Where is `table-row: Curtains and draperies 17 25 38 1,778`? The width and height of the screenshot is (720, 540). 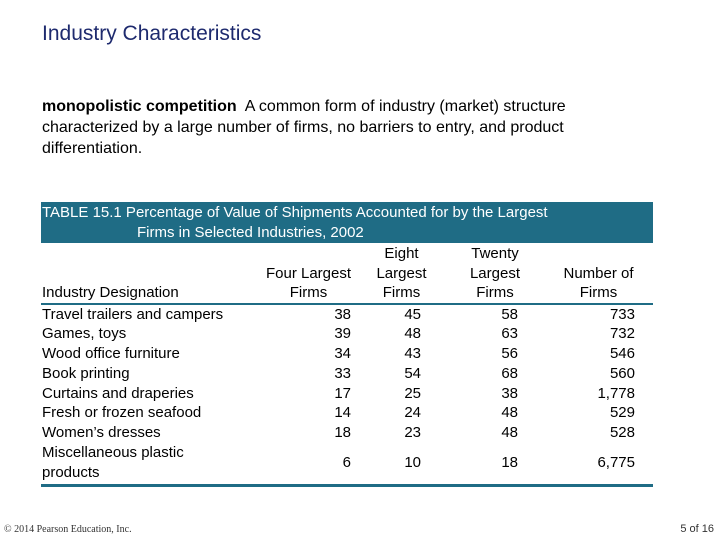
table-row: Curtains and draperies 17 25 38 1,778 is located at coordinates (347, 394).